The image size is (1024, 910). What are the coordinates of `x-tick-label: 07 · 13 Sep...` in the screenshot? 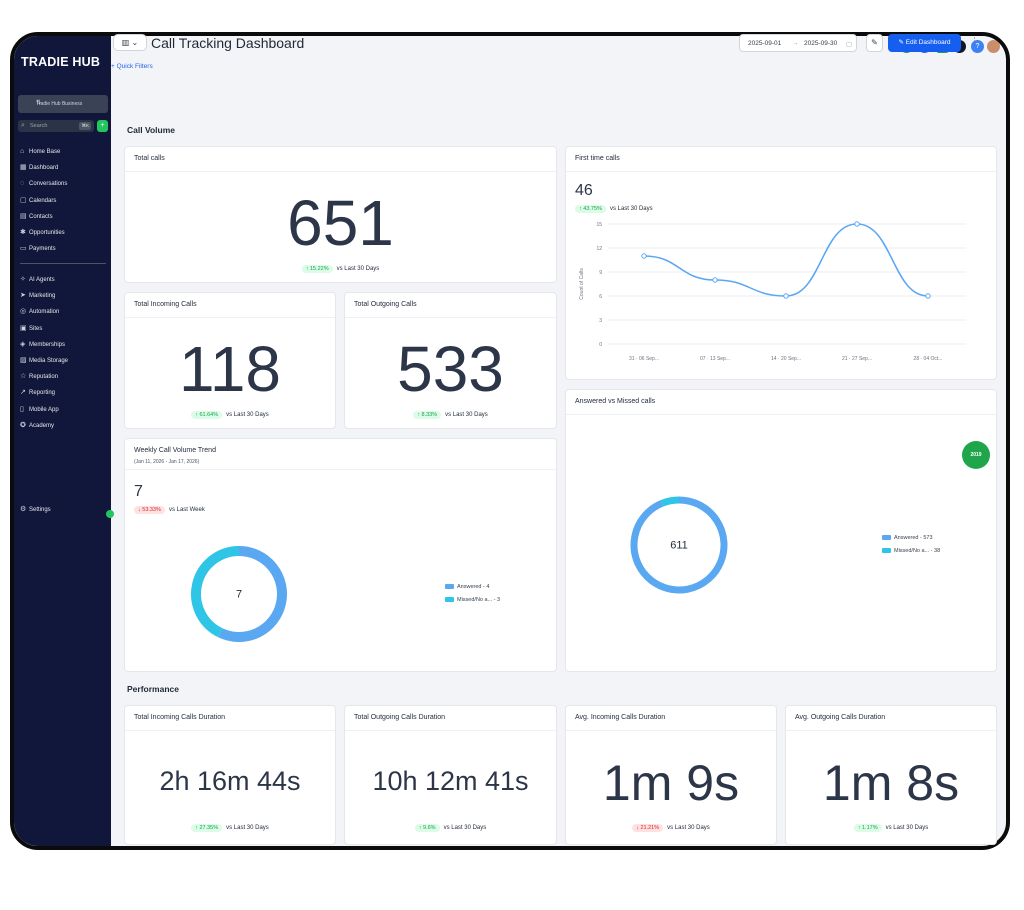 It's located at (715, 359).